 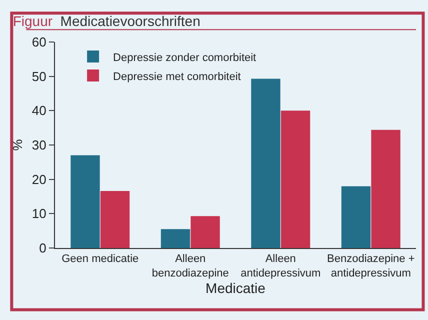 What do you see at coordinates (280, 266) in the screenshot?
I see `x-tick-label: Alleen antidepressivum` at bounding box center [280, 266].